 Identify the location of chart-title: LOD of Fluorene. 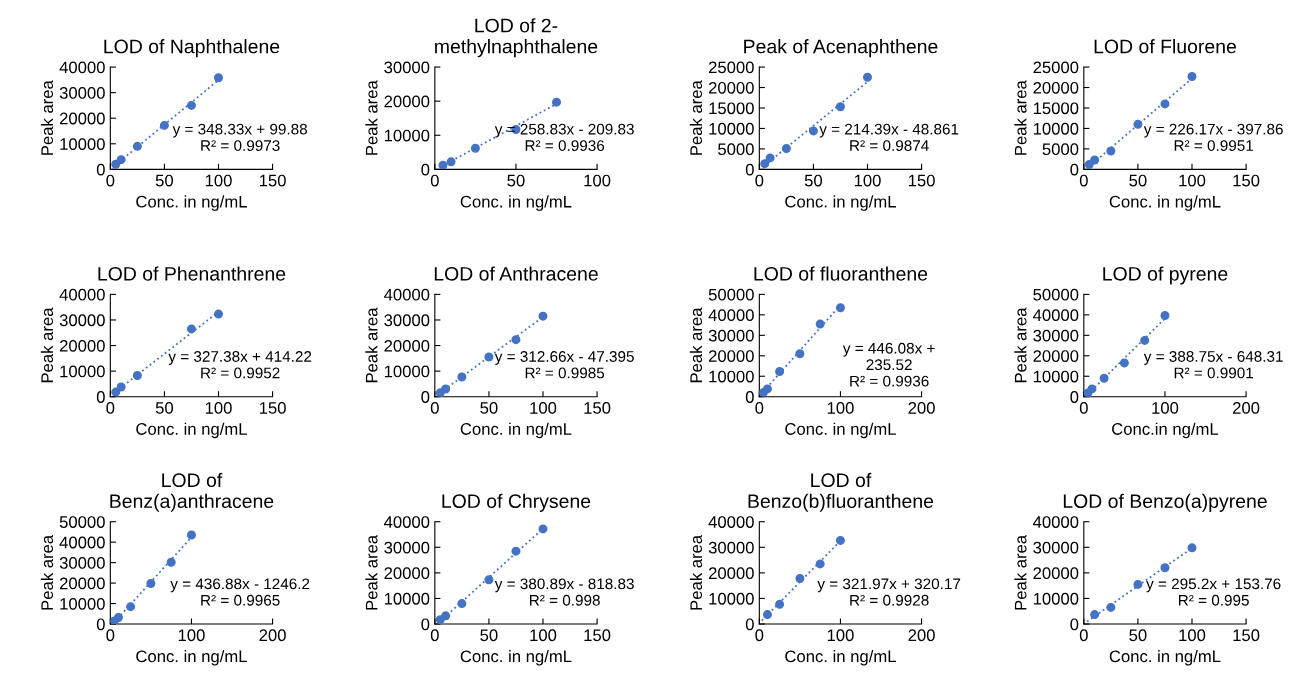
(1165, 46).